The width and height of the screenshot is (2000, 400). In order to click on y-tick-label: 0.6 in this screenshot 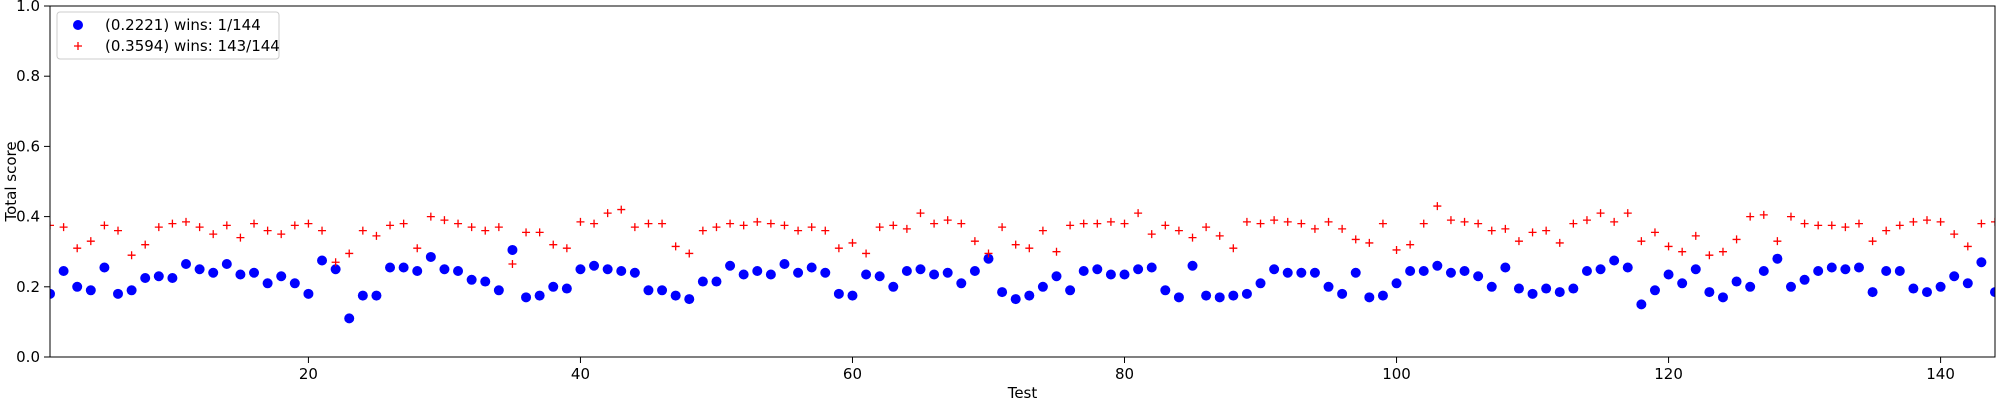, I will do `click(28, 146)`.